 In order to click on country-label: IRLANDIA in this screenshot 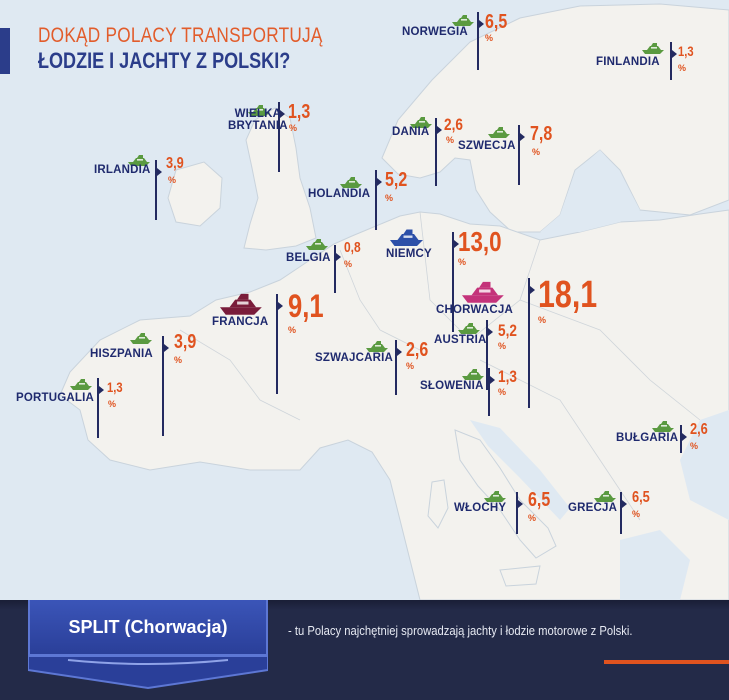, I will do `click(122, 170)`.